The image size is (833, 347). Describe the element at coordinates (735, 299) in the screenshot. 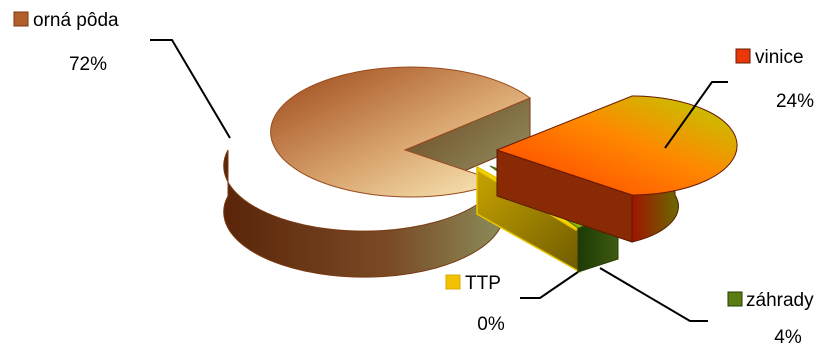

I see `legend-key-zahrady` at that location.